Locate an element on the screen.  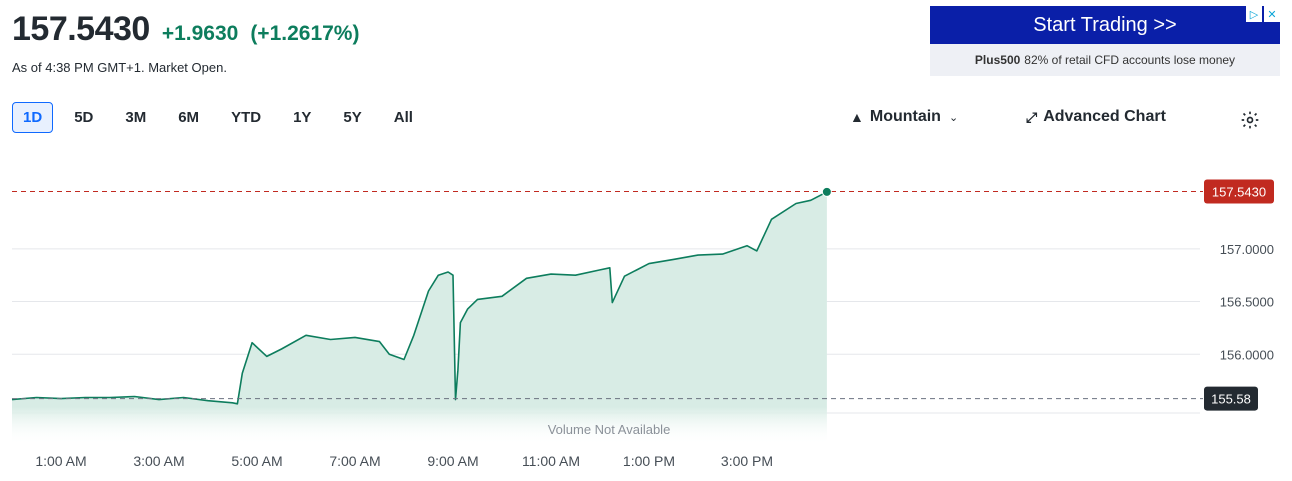
range-button-ytd: YTD is located at coordinates (246, 117).